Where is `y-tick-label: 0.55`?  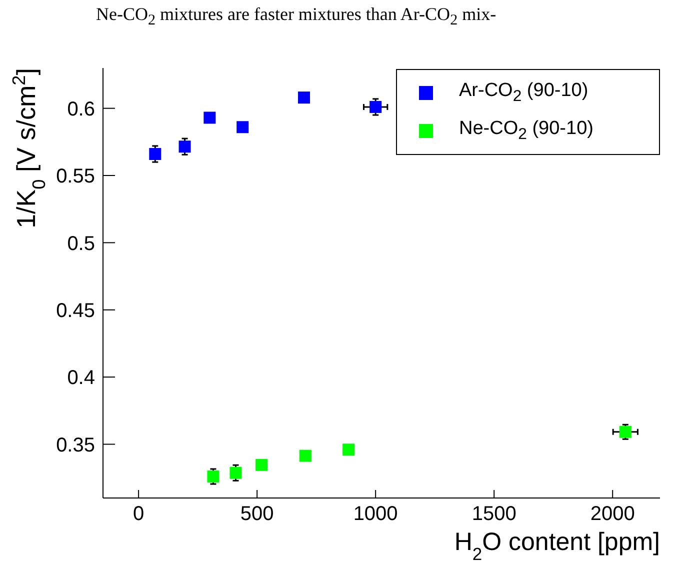 y-tick-label: 0.55 is located at coordinates (75, 177).